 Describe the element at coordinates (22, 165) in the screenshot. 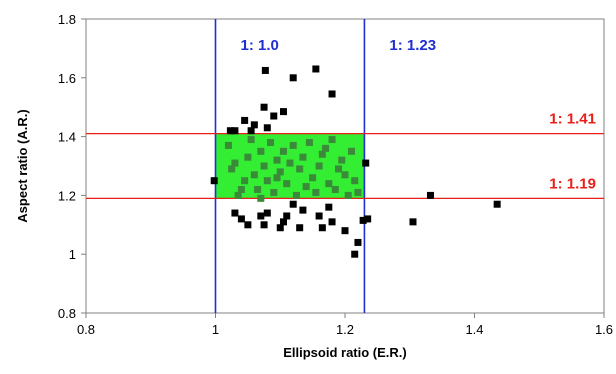

I see `y-axis-title: Aspect ratio (A.R.)` at that location.